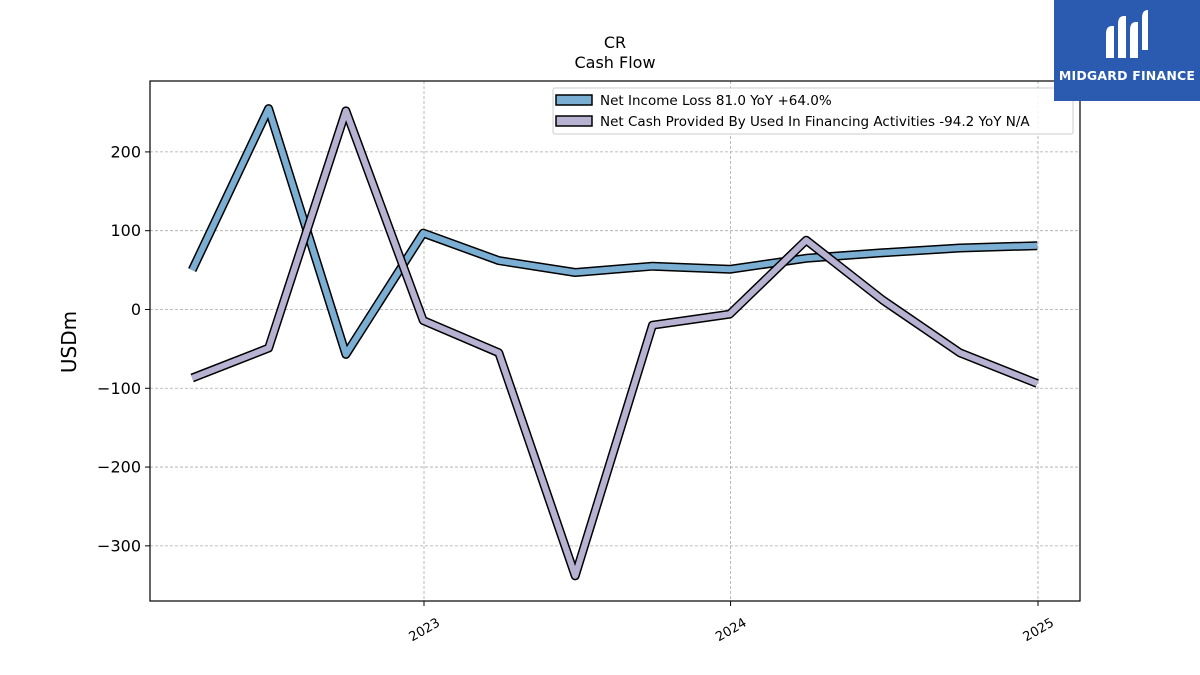 Image resolution: width=1200 pixels, height=675 pixels. I want to click on y-tick-label: −100, so click(119, 388).